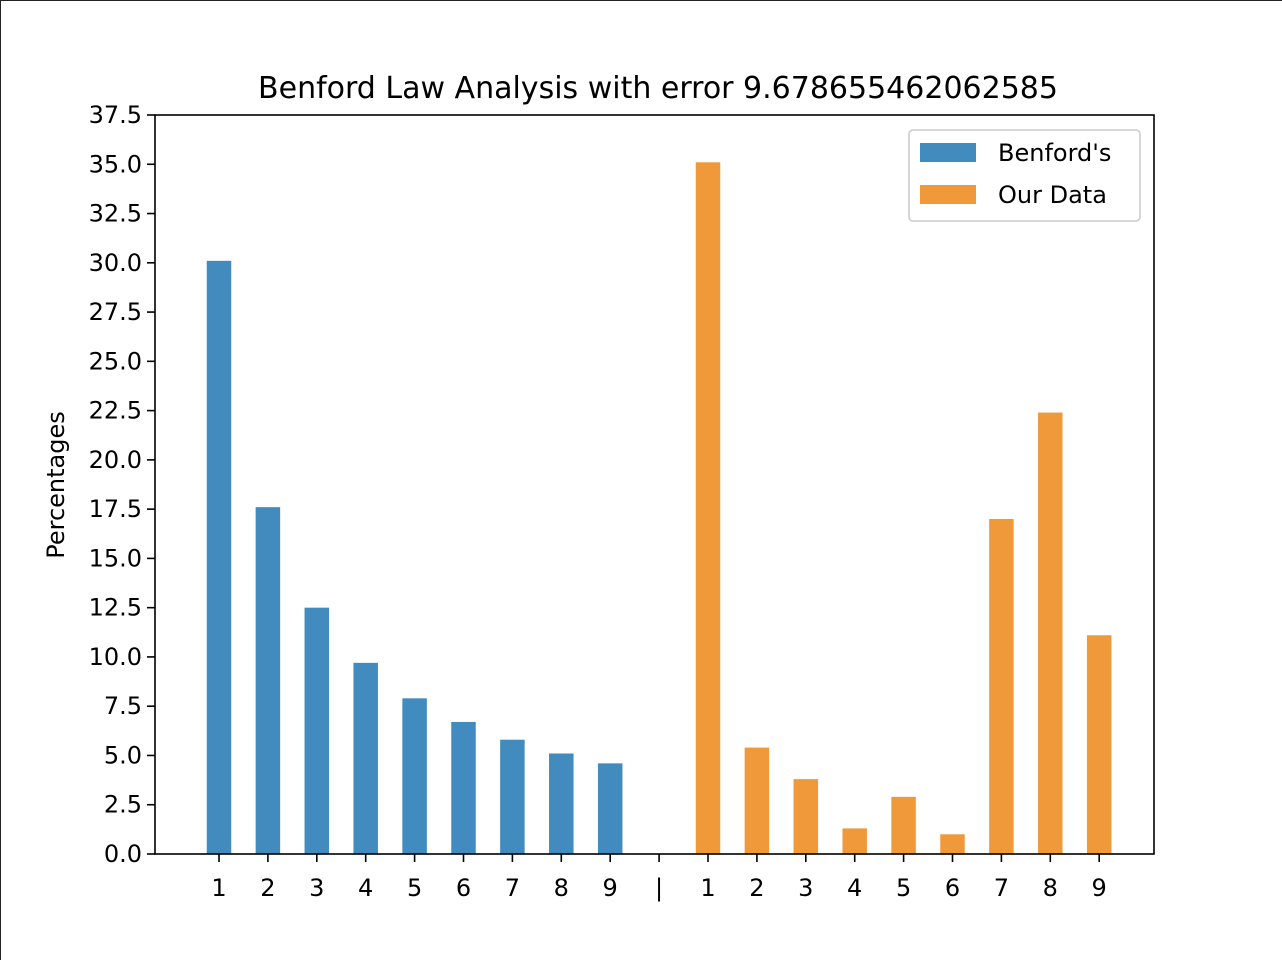 This screenshot has height=960, width=1282. What do you see at coordinates (115, 411) in the screenshot?
I see `y-tick-label: 22.5` at bounding box center [115, 411].